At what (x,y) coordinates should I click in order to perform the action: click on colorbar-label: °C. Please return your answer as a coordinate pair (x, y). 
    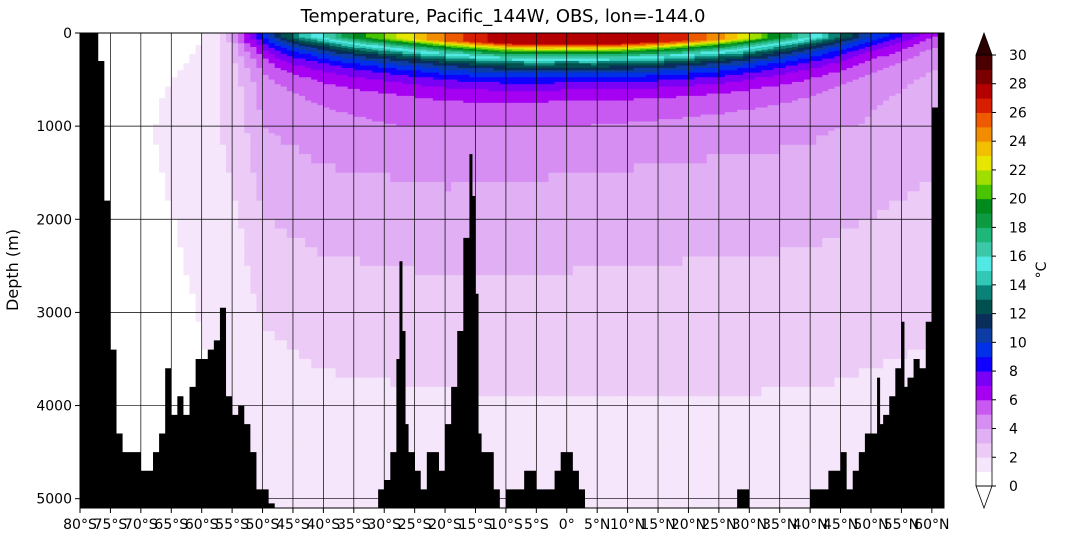
    Looking at the image, I should click on (1042, 269).